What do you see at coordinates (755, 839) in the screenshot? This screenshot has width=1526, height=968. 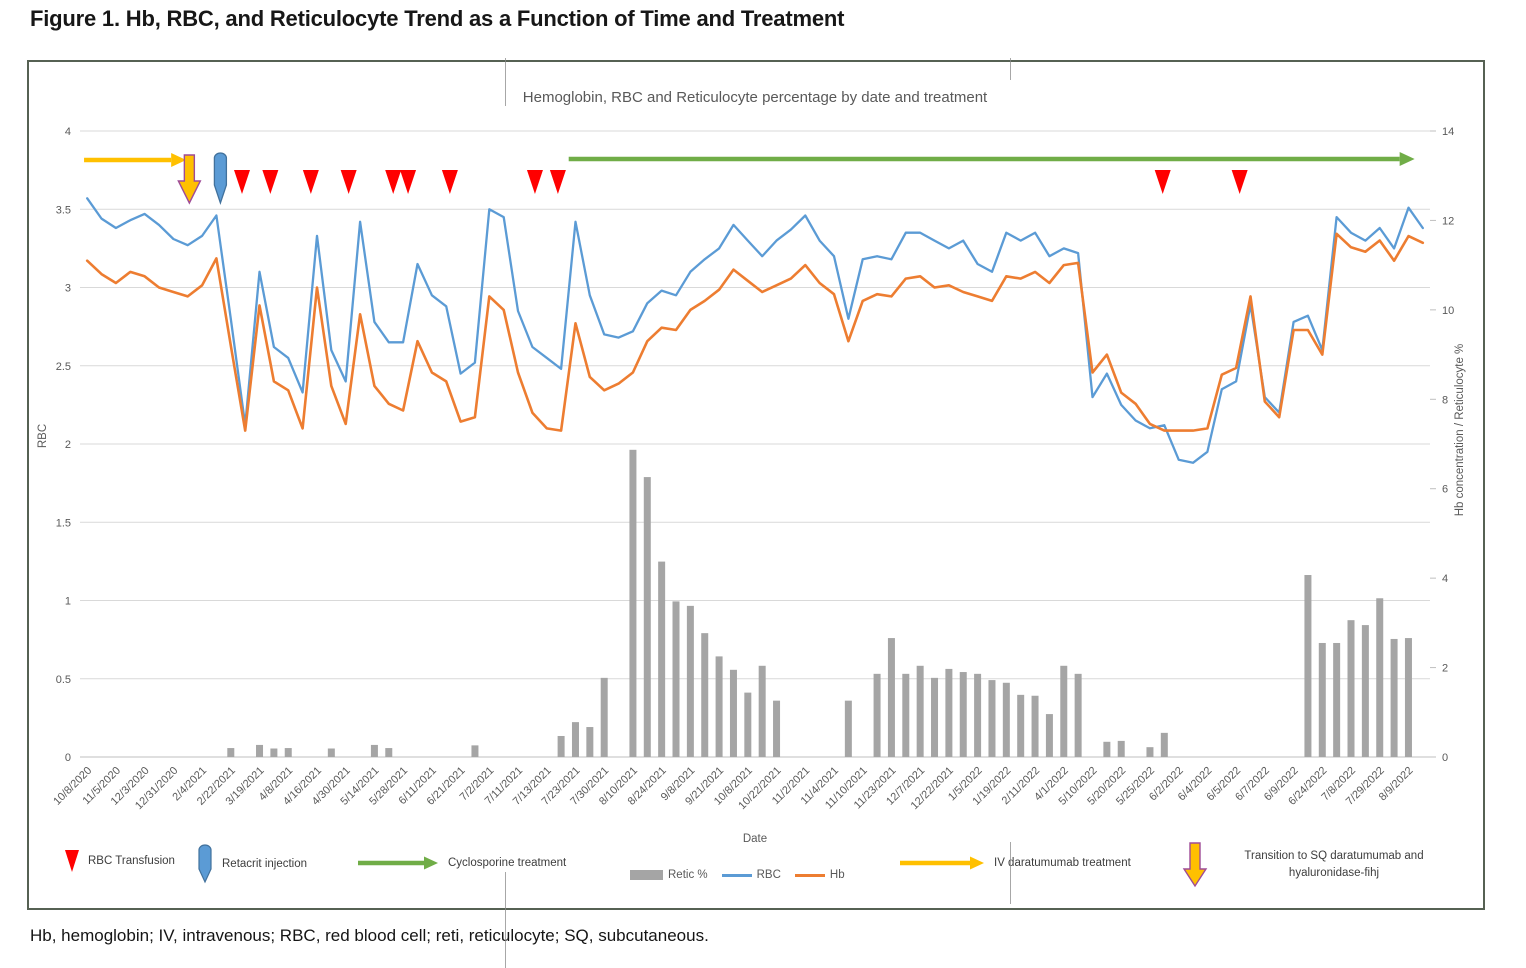 I see `x-axis-title: Date` at bounding box center [755, 839].